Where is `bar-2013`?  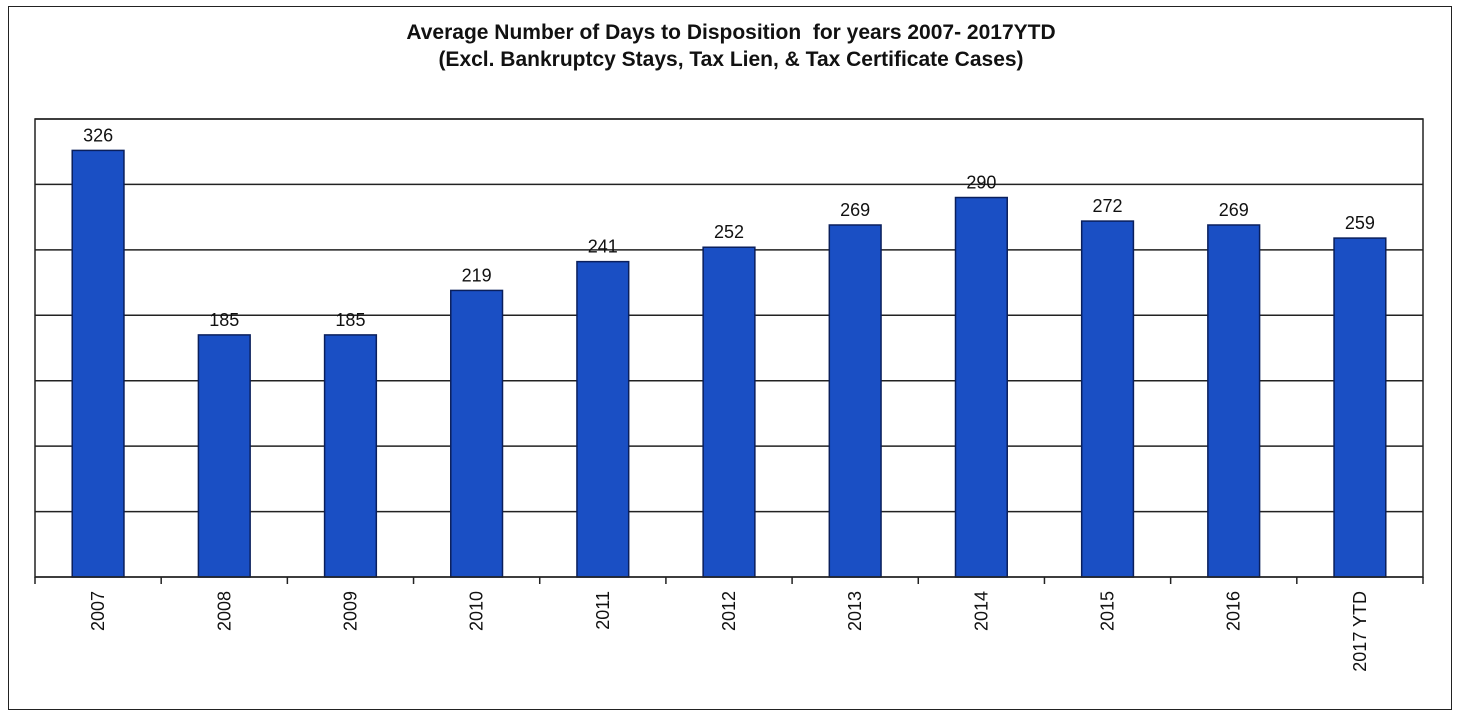
bar-2013 is located at coordinates (855, 401).